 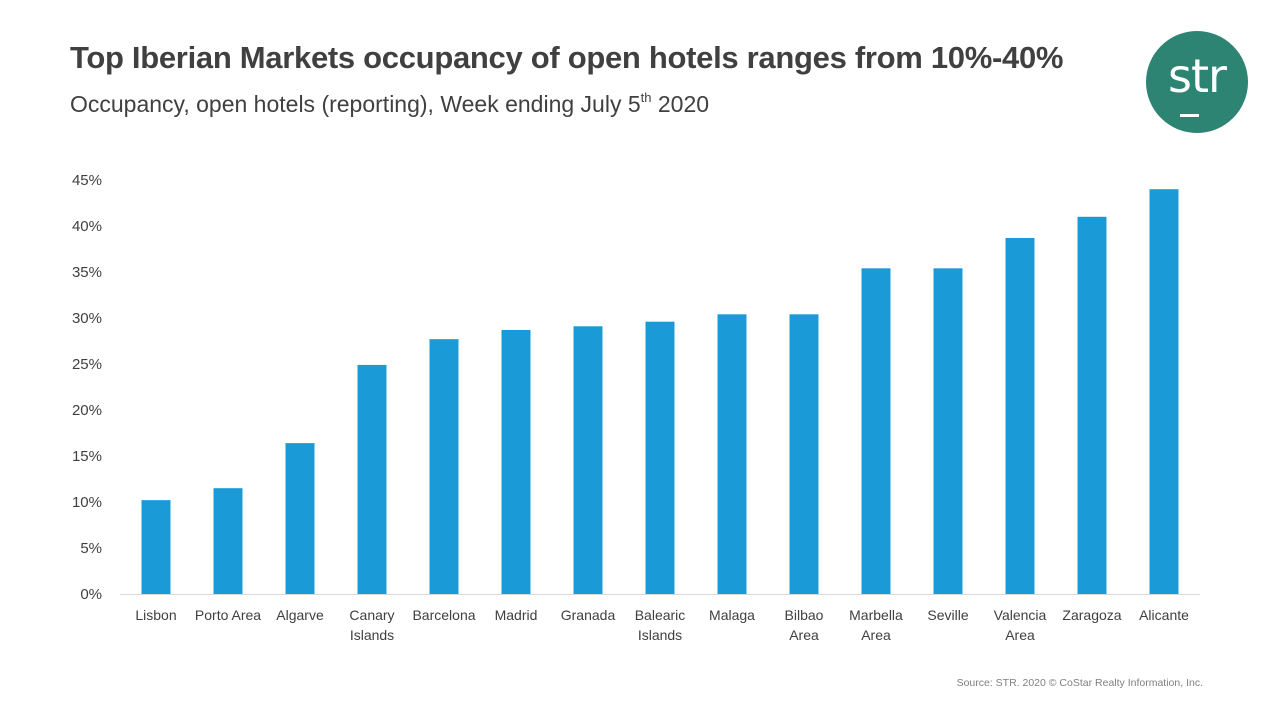 I want to click on x-tick-label: Algarve, so click(x=300, y=615).